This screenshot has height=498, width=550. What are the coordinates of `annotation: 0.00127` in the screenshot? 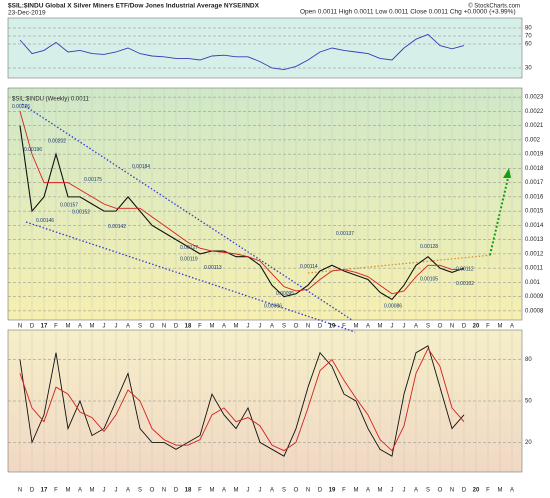 It's located at (189, 248).